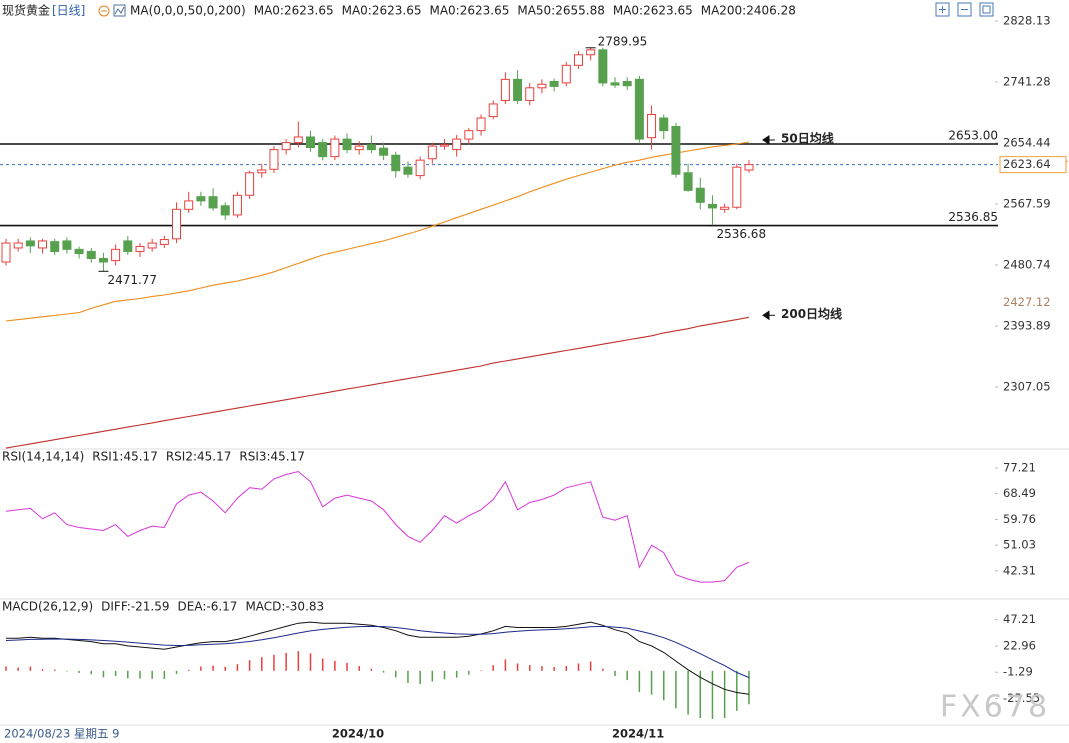 The width and height of the screenshot is (1069, 743). What do you see at coordinates (1019, 619) in the screenshot?
I see `y-tick-label: 47.21` at bounding box center [1019, 619].